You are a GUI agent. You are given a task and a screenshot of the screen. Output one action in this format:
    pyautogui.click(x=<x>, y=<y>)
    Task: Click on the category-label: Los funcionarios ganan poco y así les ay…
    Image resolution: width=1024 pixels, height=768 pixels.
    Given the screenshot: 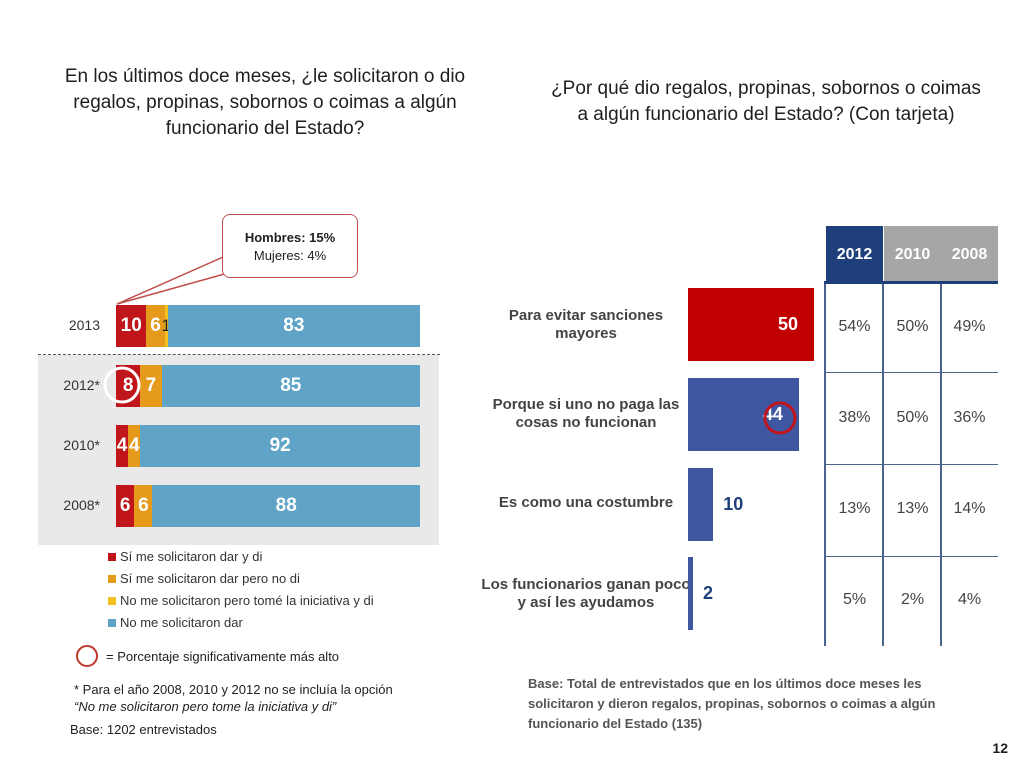 What is the action you would take?
    pyautogui.click(x=586, y=593)
    